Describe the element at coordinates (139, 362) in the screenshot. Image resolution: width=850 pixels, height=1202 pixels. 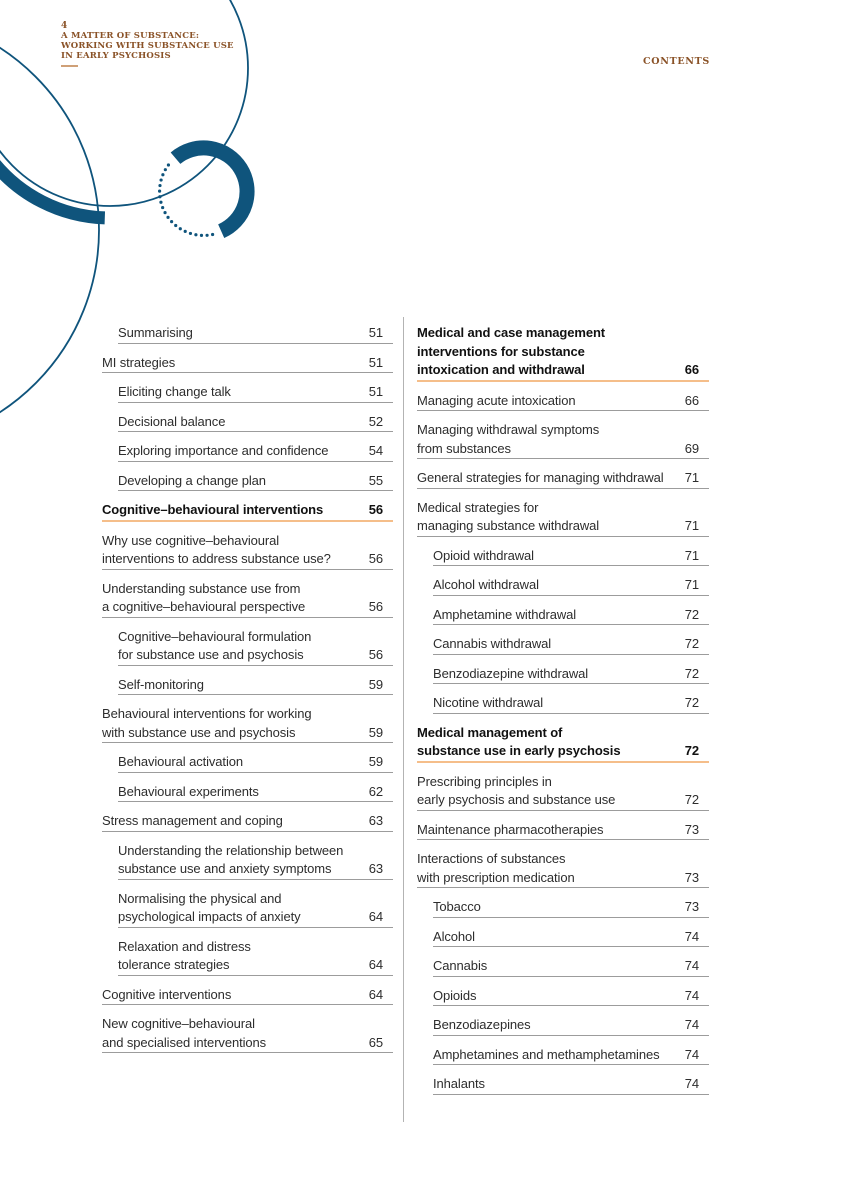
I see `toc-entry-title: MI strategies` at that location.